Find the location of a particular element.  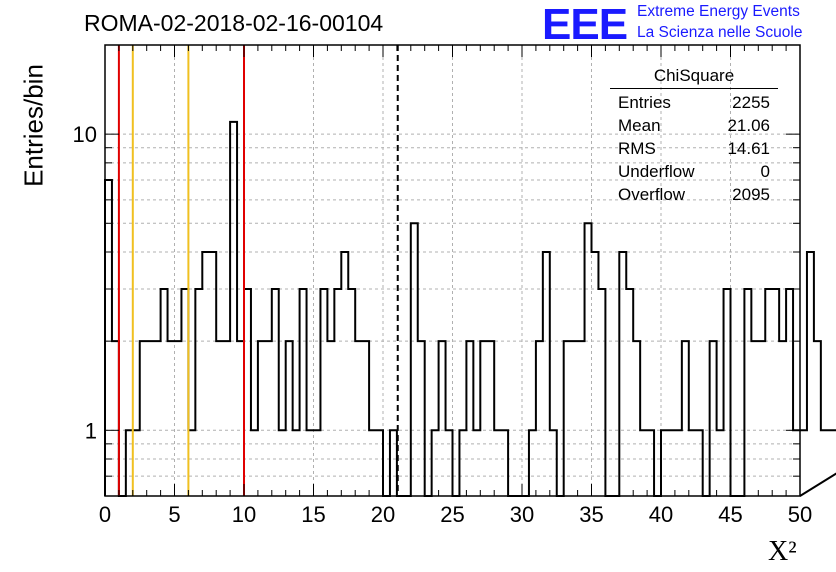

x-tick-label: 0 is located at coordinates (105, 514).